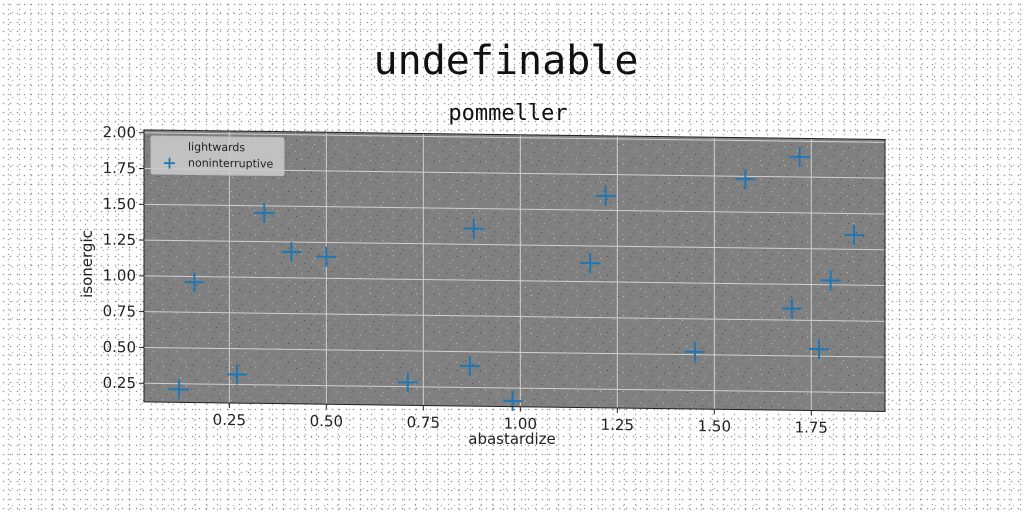 The width and height of the screenshot is (1024, 512). I want to click on y-tick-label: 1.25, so click(119, 240).